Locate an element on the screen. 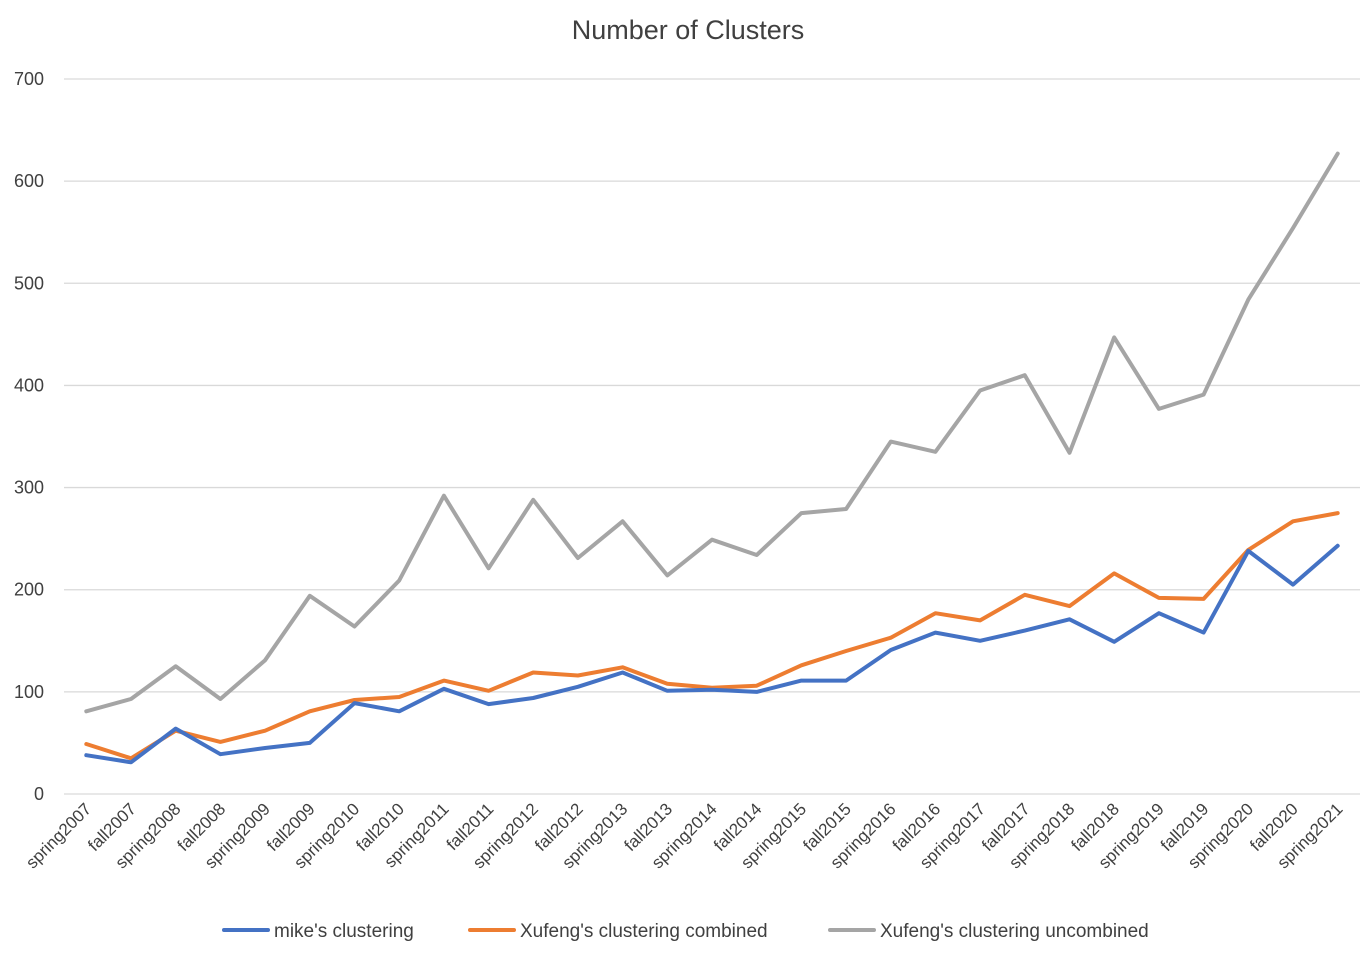  legend-label-1: Xufeng's clustering combined is located at coordinates (644, 931).